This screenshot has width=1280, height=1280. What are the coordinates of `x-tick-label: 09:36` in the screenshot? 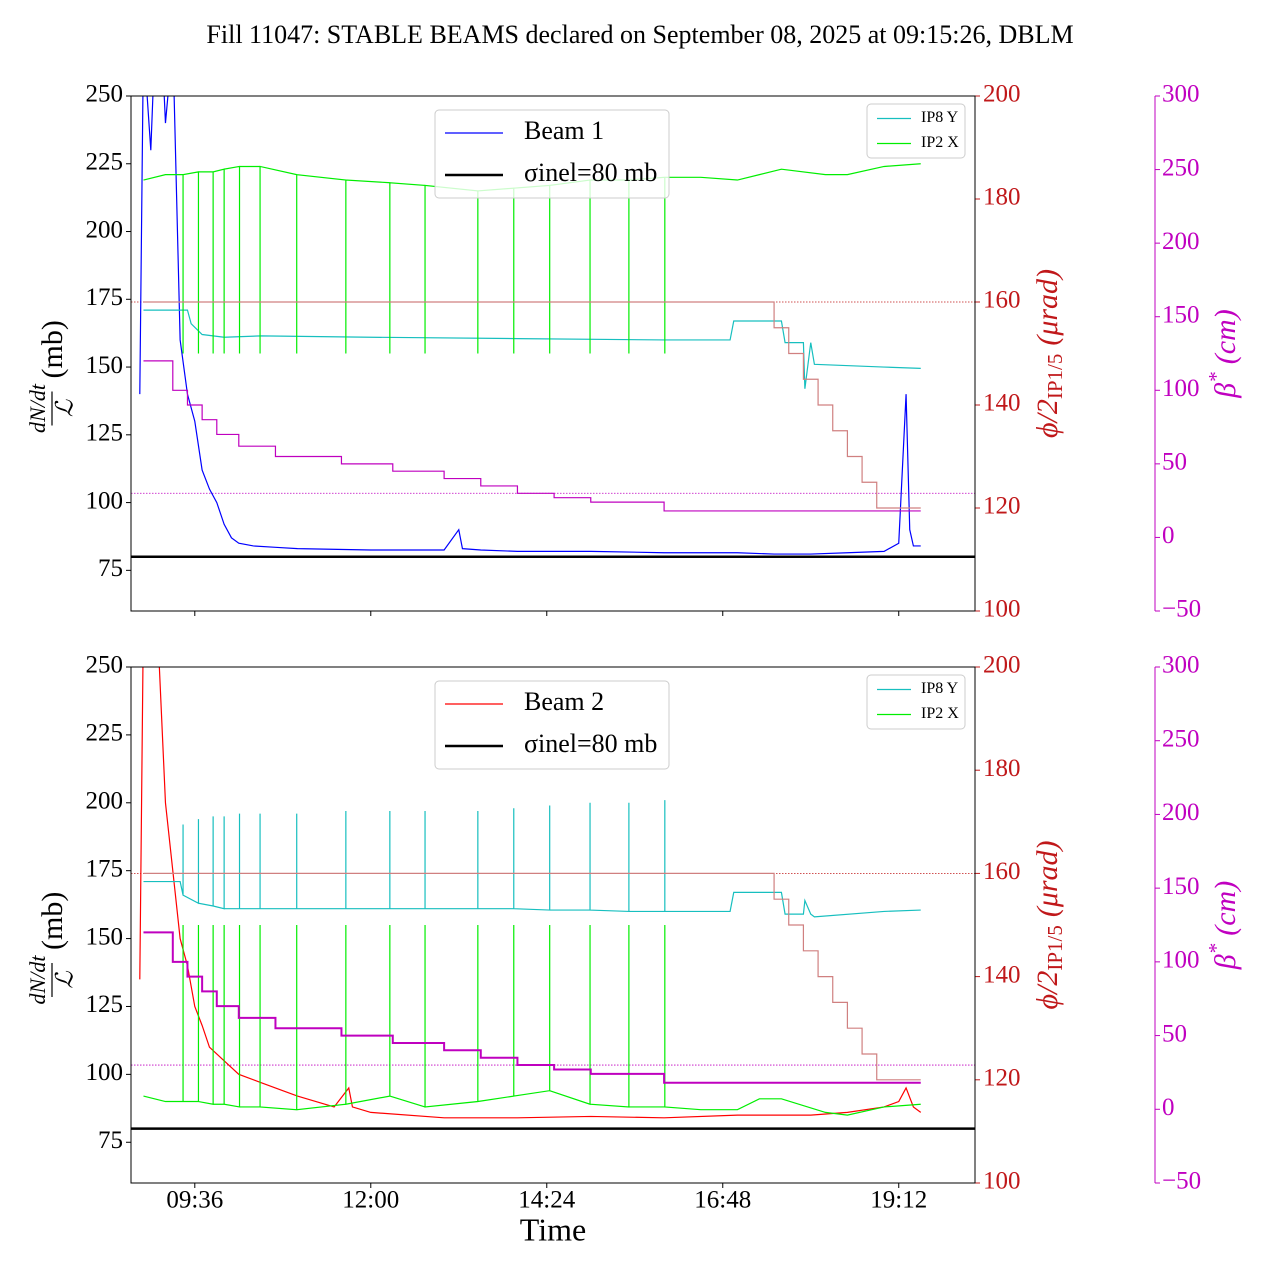 It's located at (194, 1200).